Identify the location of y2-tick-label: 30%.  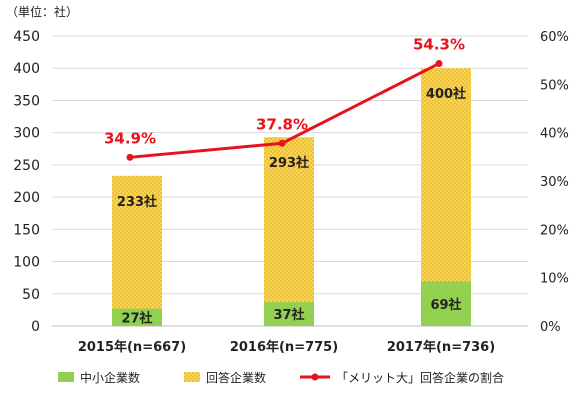
(554, 182).